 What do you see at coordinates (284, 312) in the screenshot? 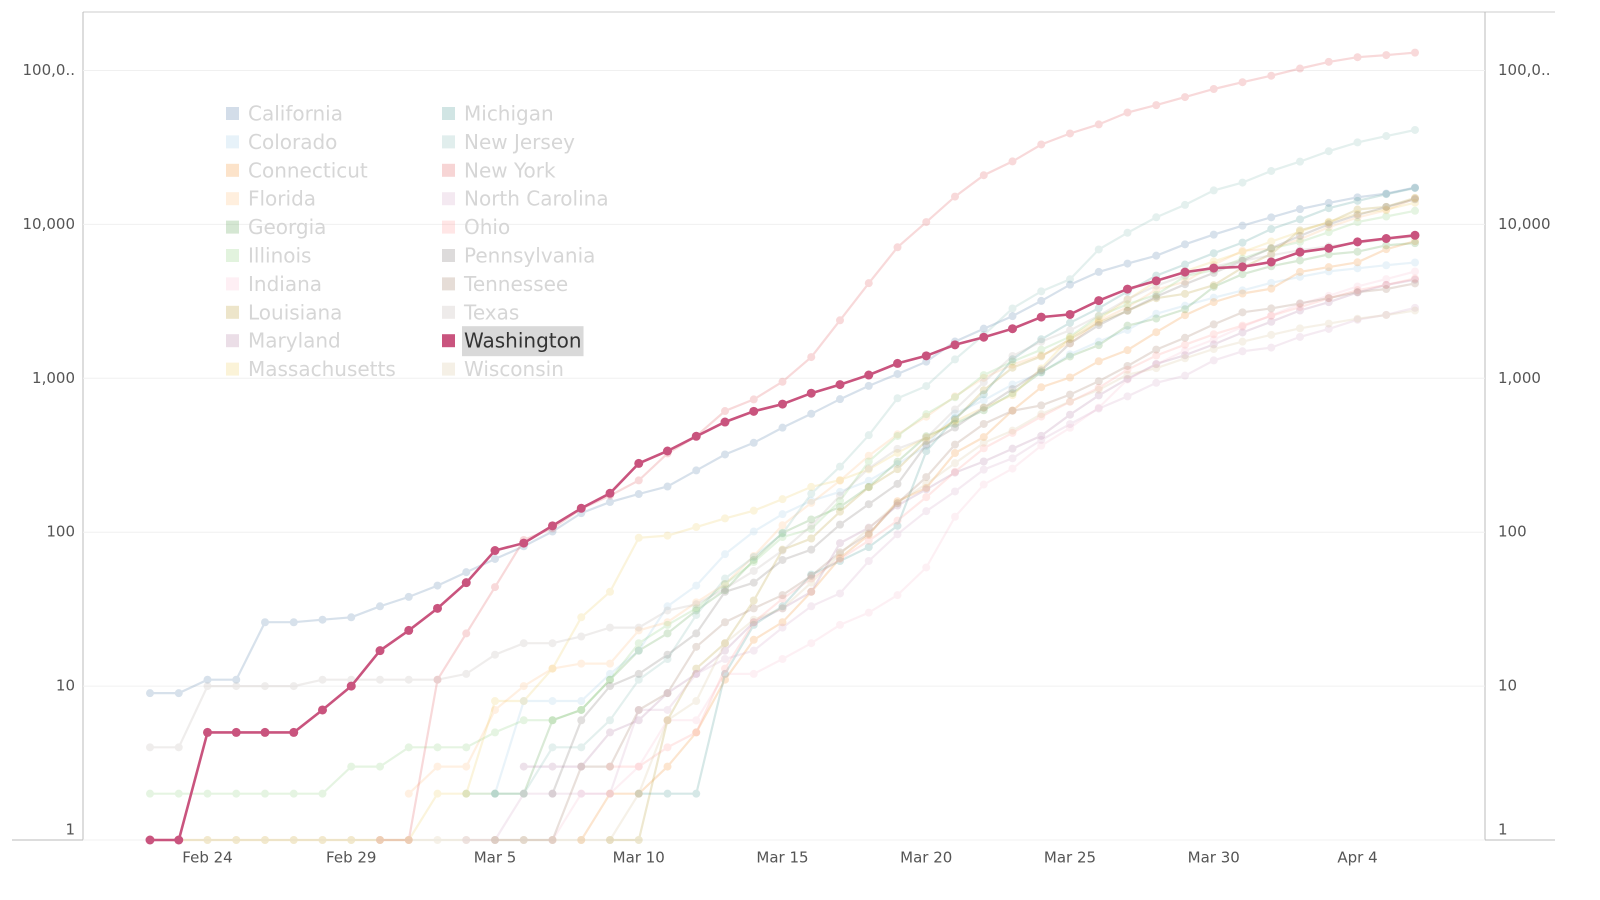
I see `legend-item: Louisiana` at bounding box center [284, 312].